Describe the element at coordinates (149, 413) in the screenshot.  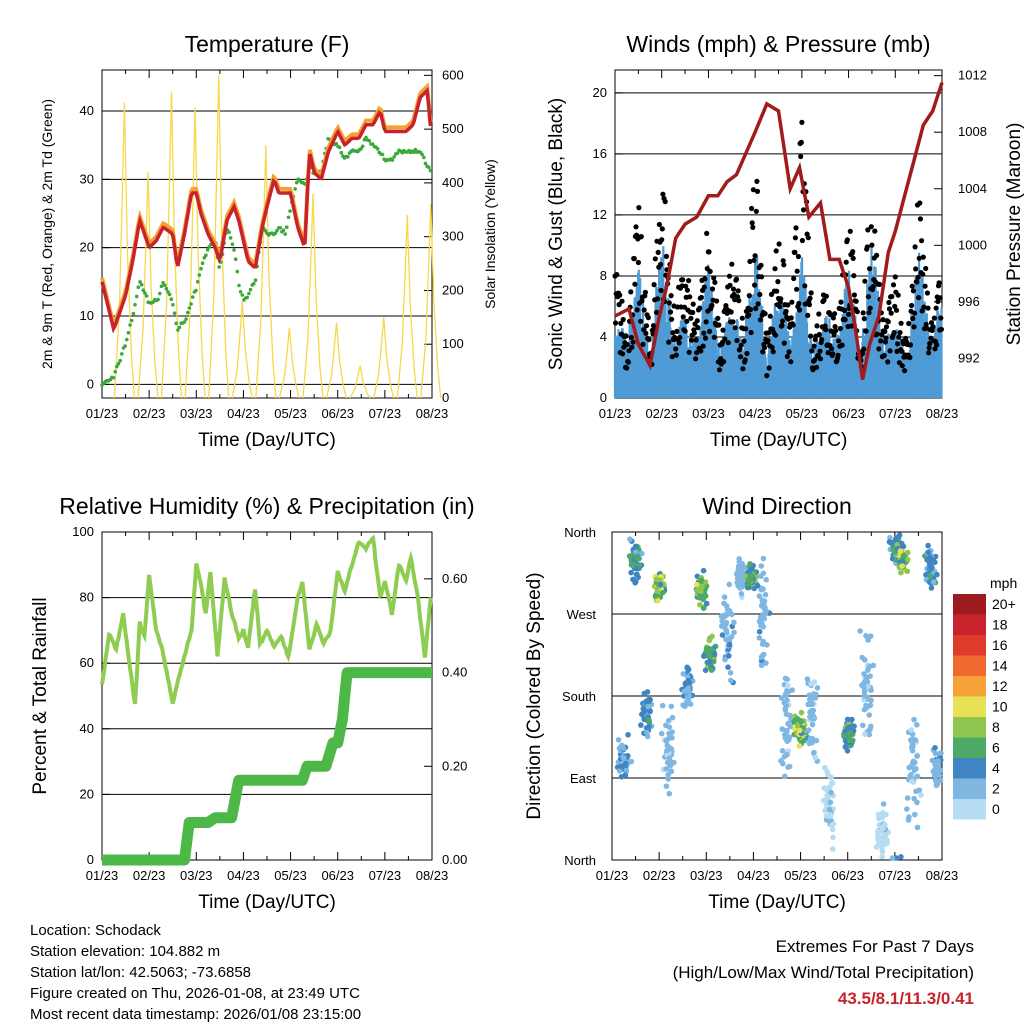
I see `temp-xtick-label: 02/23` at that location.